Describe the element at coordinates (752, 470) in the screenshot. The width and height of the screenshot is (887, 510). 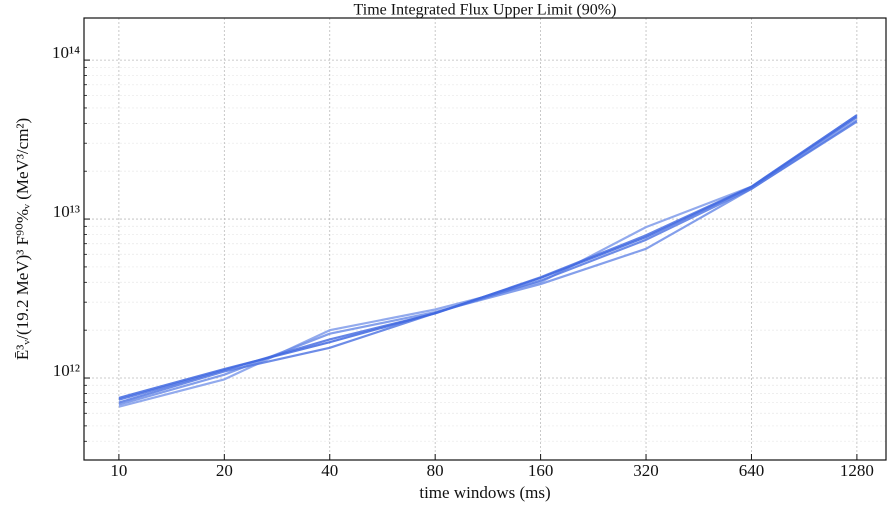
I see `x-tick-label: 640` at that location.